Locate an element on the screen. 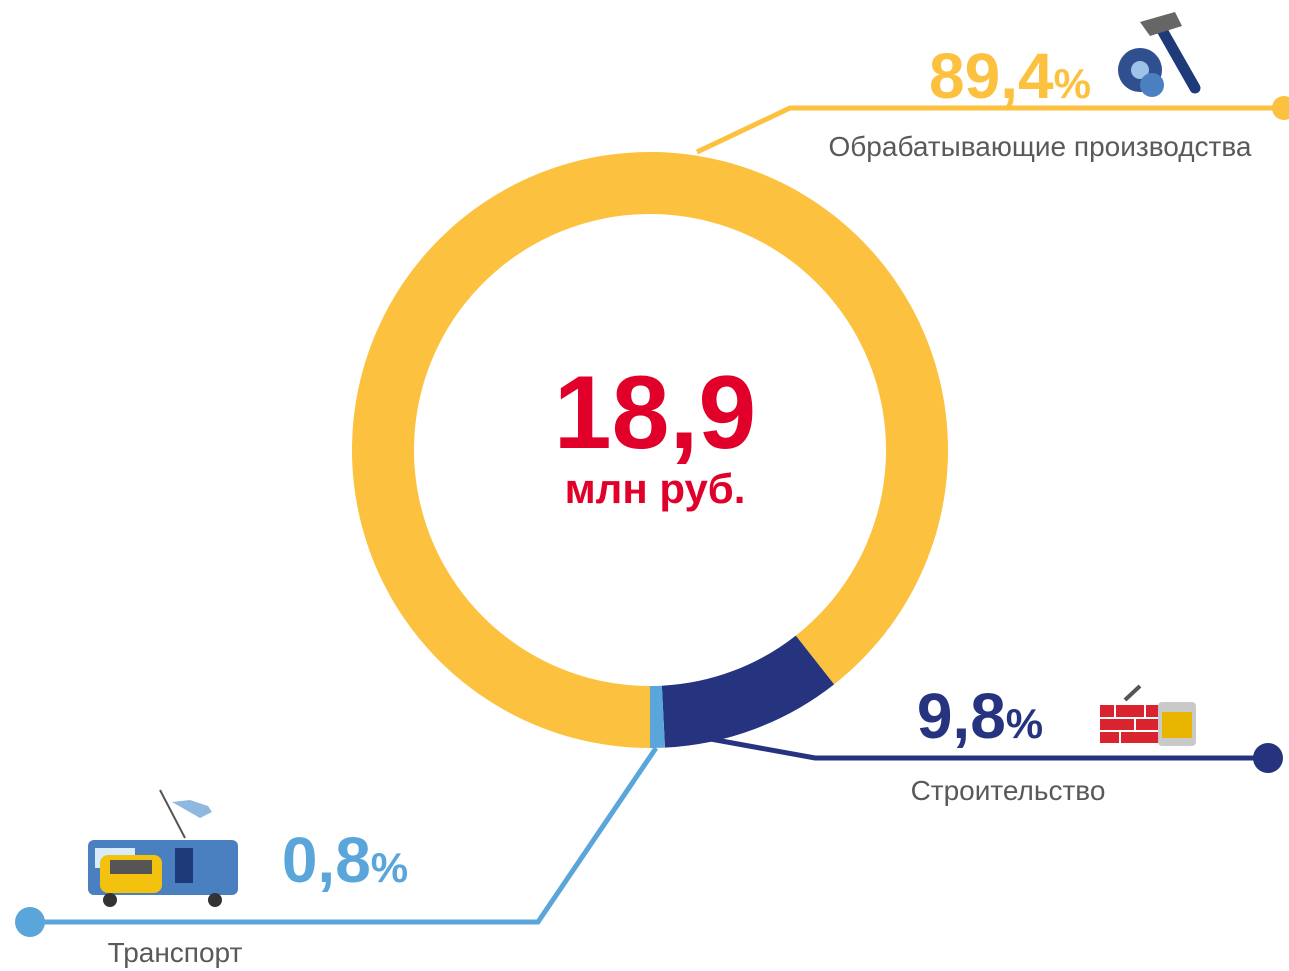  value-label: 0,8% is located at coordinates (345, 860).